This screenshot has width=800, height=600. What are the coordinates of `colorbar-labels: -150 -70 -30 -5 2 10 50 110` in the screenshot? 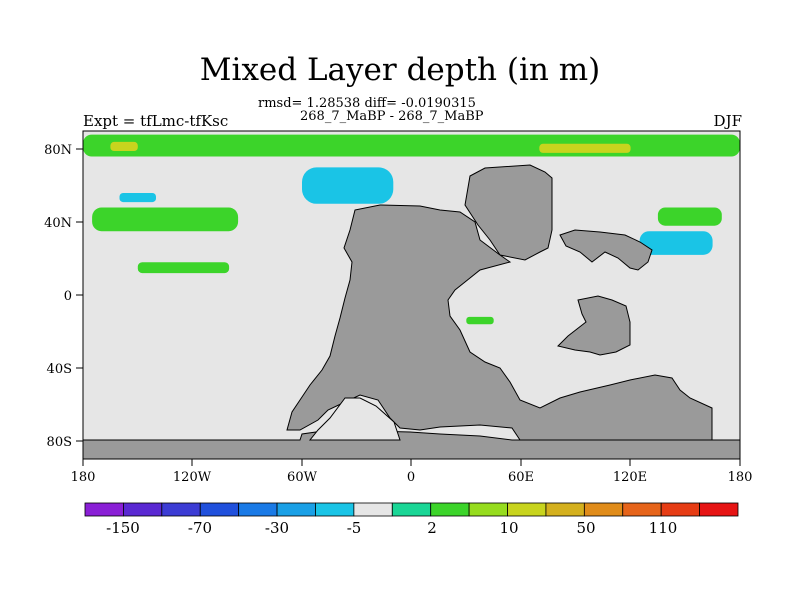 It's located at (391, 528).